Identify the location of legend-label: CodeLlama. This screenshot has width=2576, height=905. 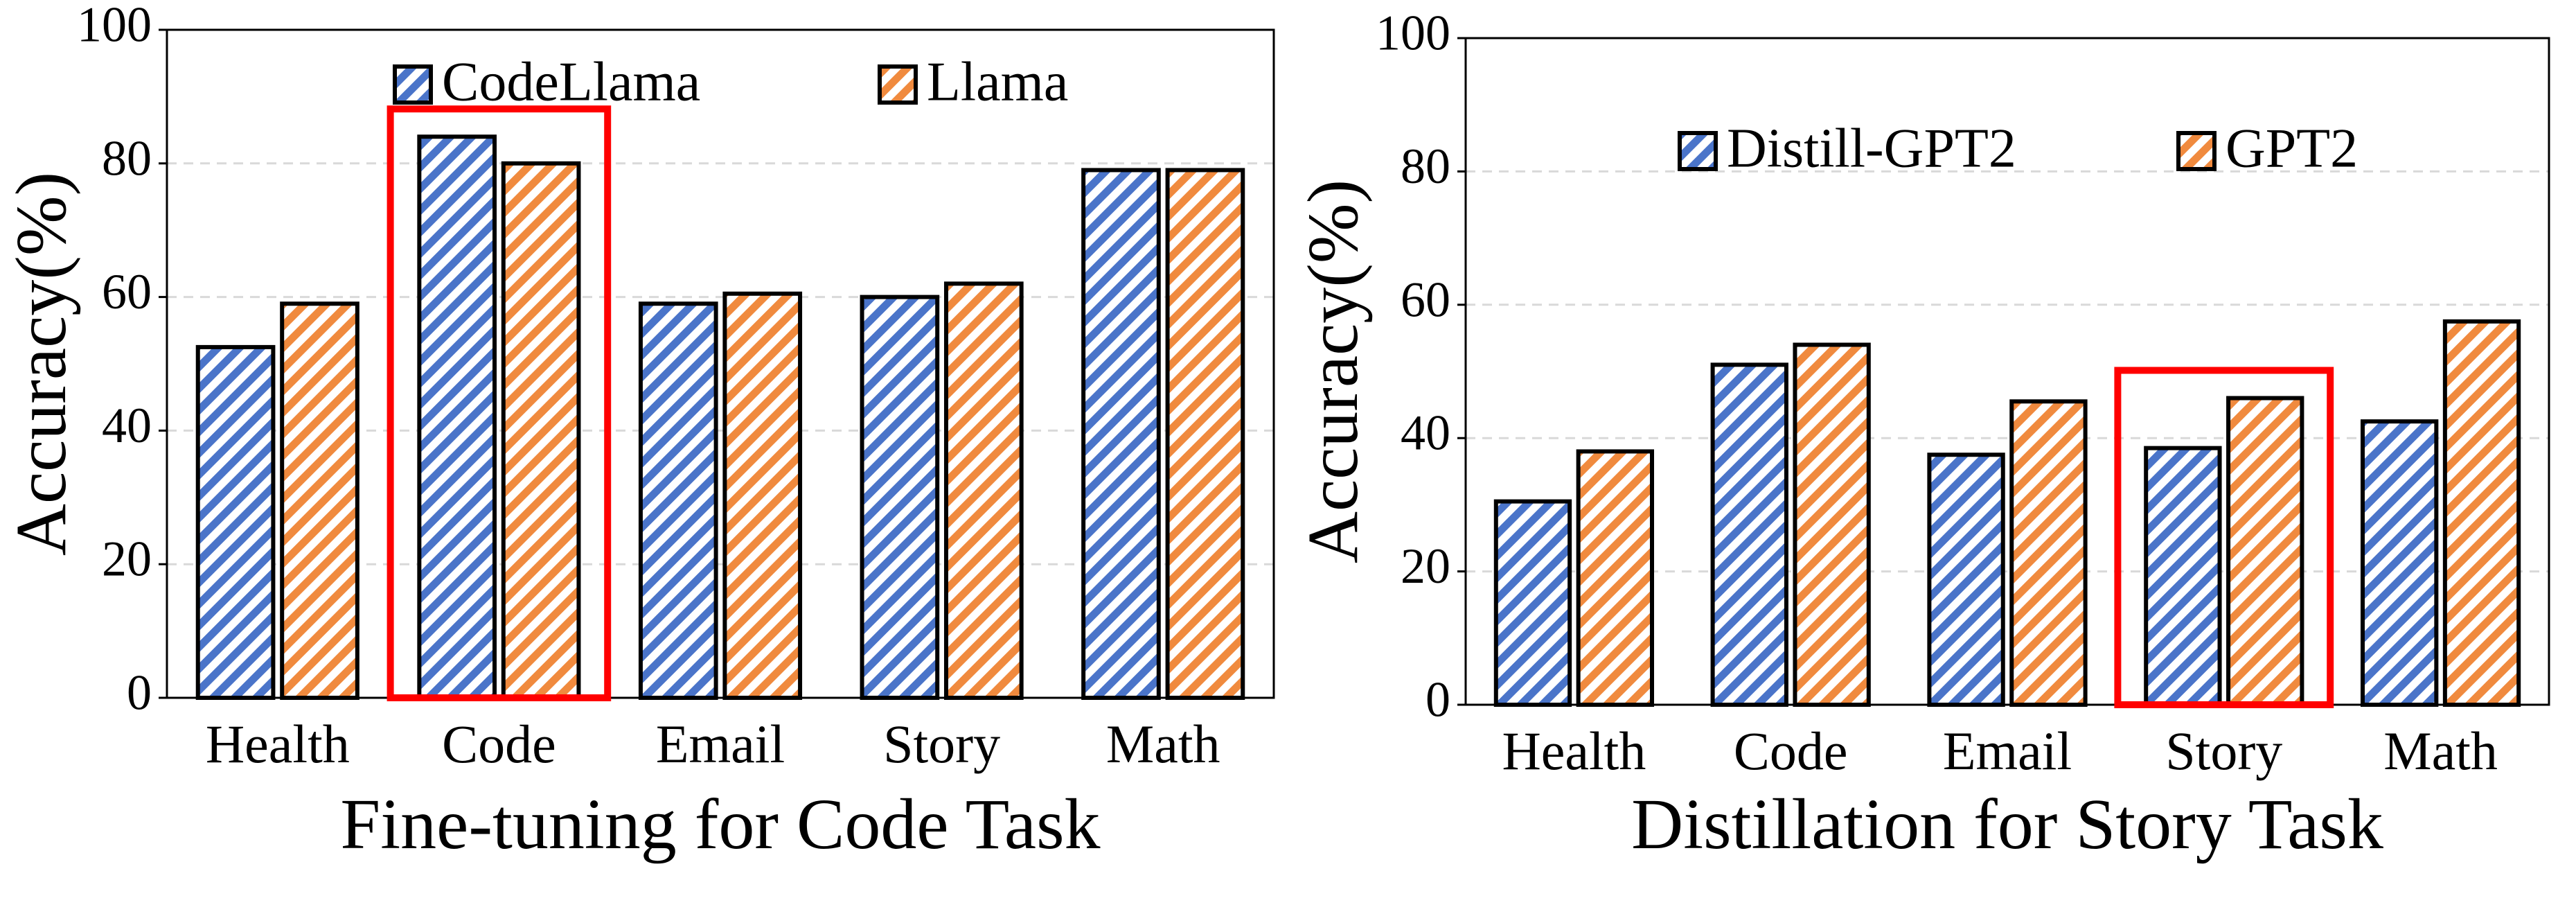
(571, 81).